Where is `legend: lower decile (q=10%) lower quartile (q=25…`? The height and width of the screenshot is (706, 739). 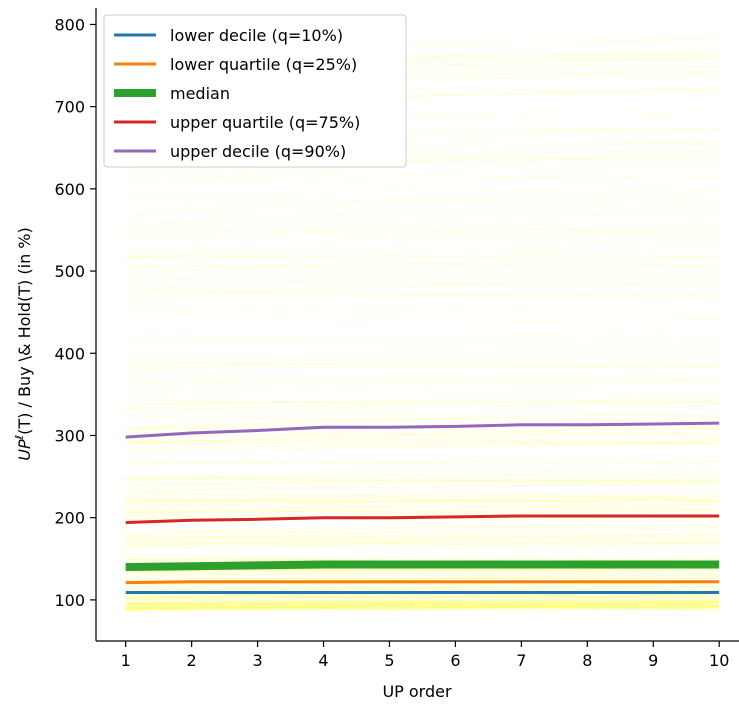
legend: lower decile (q=10%) lower quartile (q=25… is located at coordinates (255, 91).